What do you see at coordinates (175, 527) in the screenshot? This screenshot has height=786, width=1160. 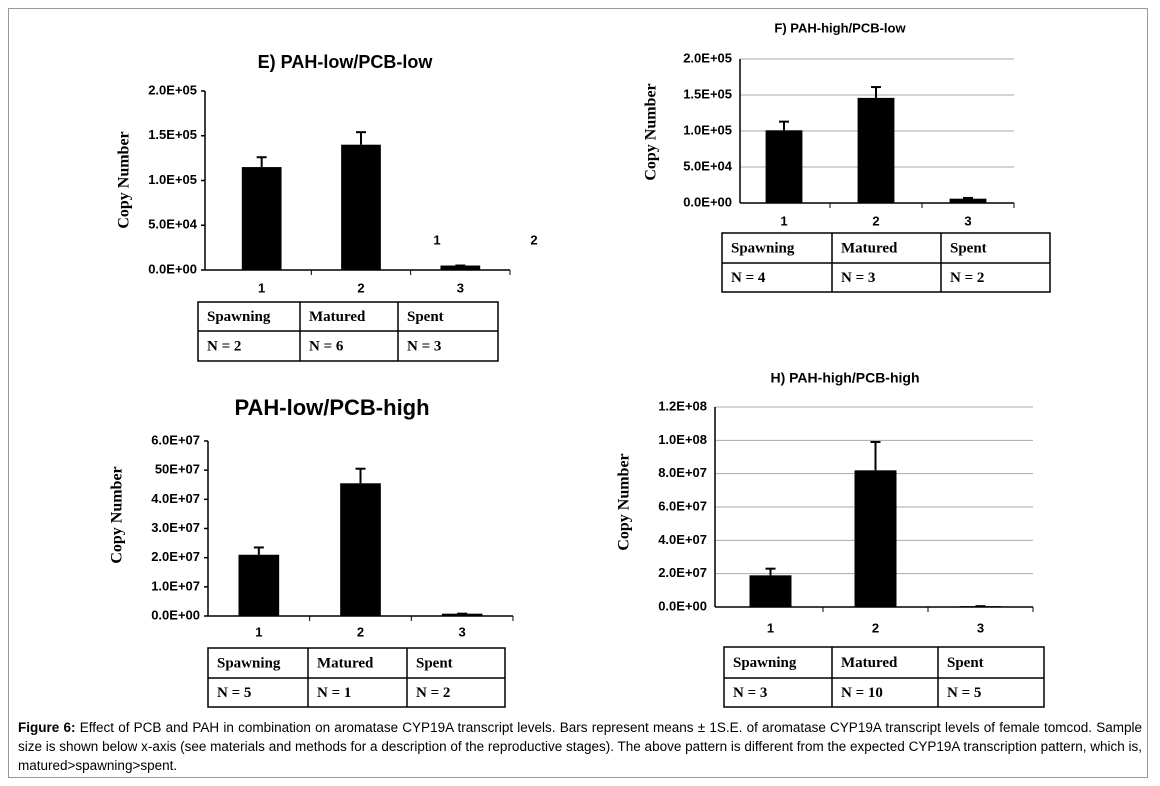 I see `y-tick-label: 3.0E+07` at bounding box center [175, 527].